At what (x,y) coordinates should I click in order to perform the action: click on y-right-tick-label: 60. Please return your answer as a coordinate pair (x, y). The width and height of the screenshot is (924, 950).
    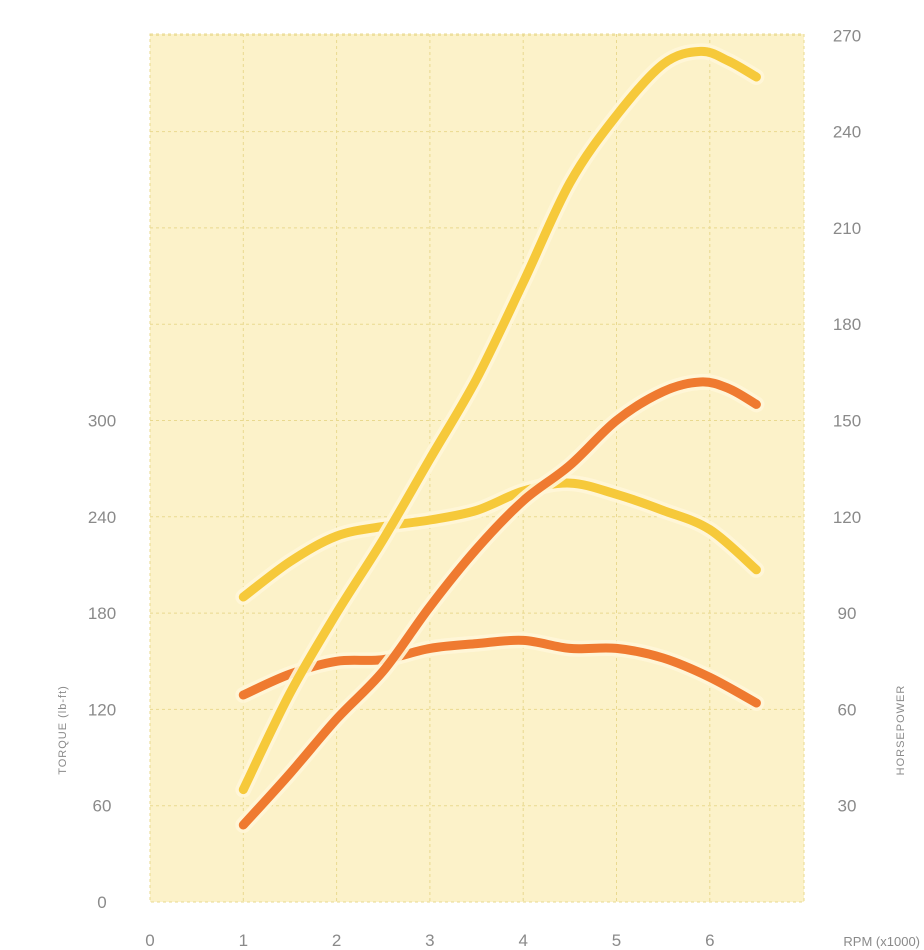
    Looking at the image, I should click on (847, 709).